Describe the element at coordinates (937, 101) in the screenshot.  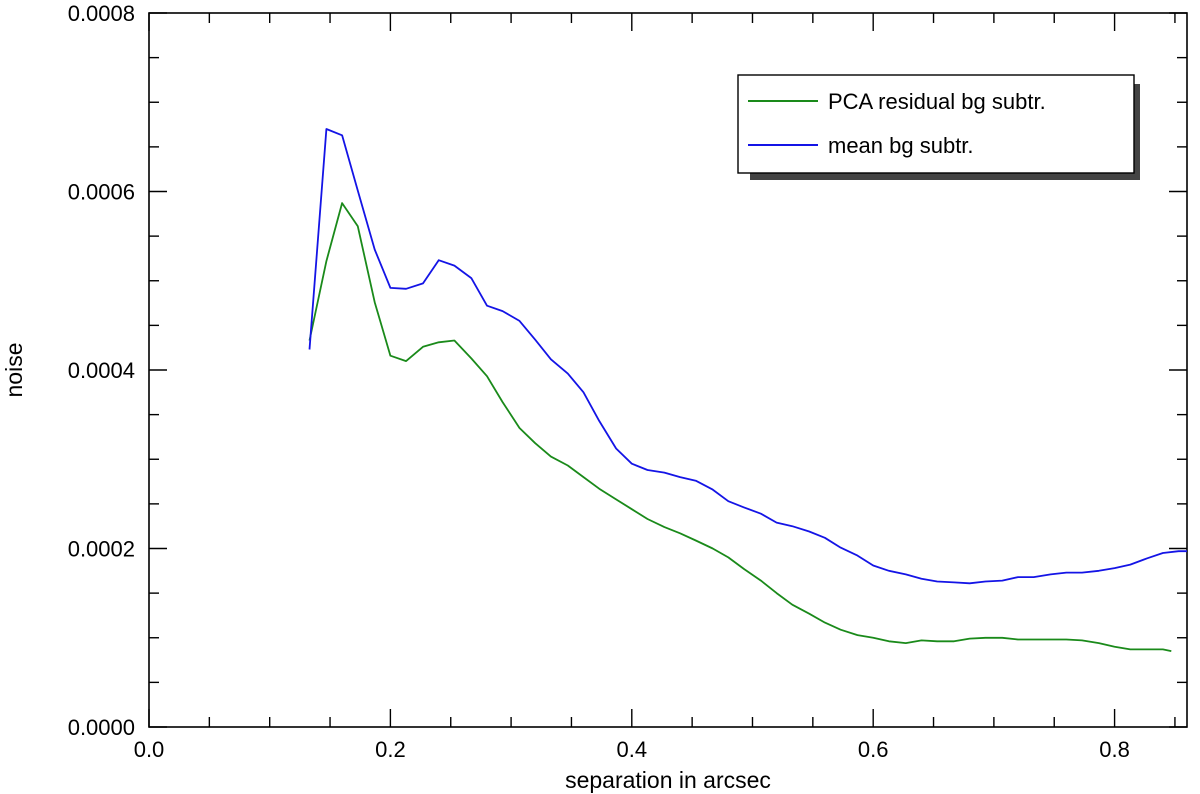
I see `legend-label-pca-residual: PCA residual bg subtr.` at that location.